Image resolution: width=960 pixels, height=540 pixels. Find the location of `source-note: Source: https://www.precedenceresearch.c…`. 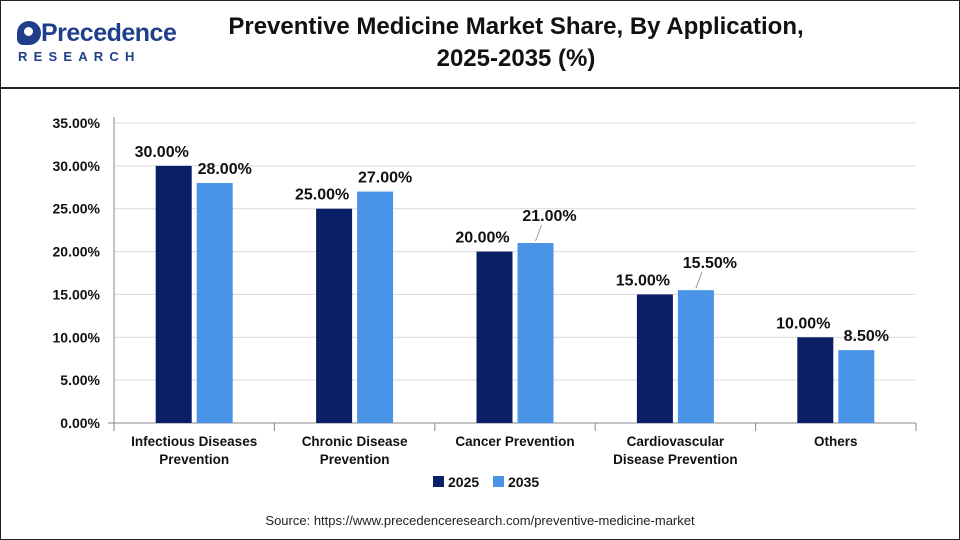

source-note: Source: https://www.precedenceresearch.c… is located at coordinates (480, 520).